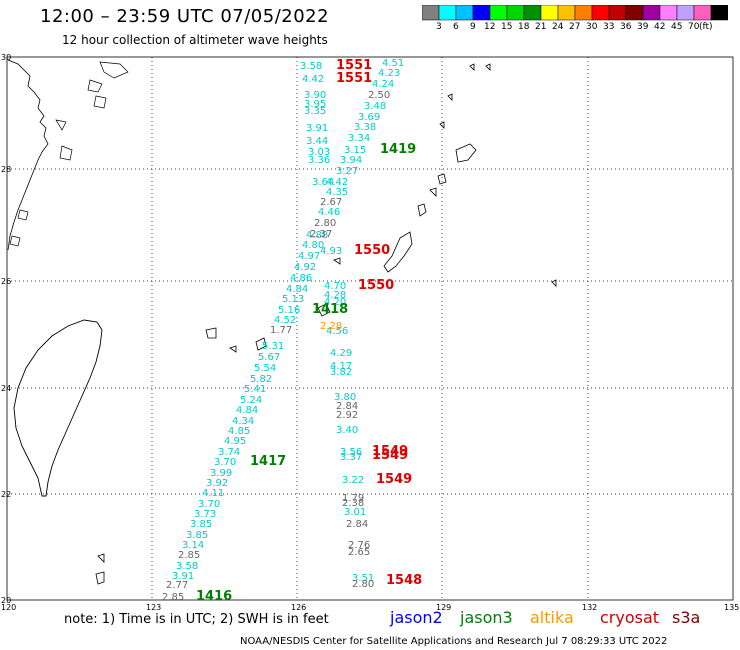  What do you see at coordinates (6, 57) in the screenshot?
I see `lat-label: 30` at bounding box center [6, 57].